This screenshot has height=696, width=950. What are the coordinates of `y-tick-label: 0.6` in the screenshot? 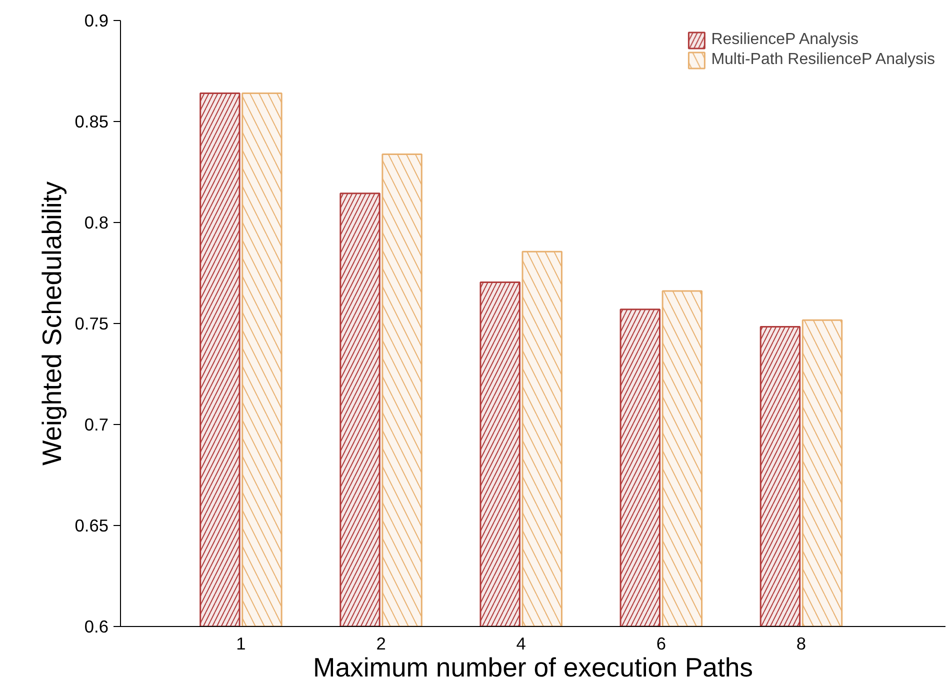 It's located at (96, 626).